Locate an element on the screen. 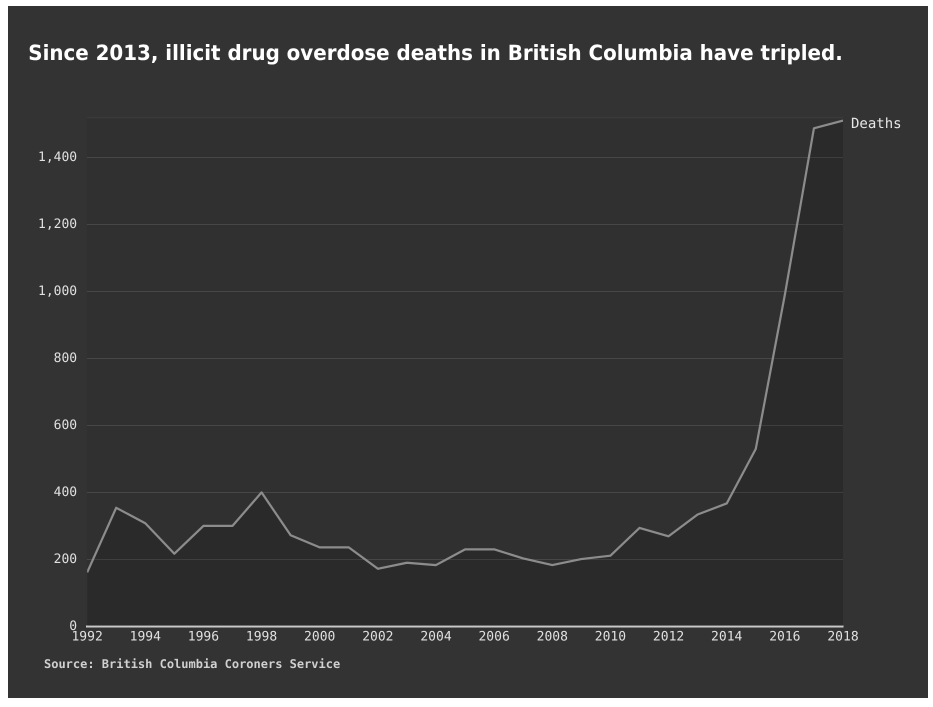 The width and height of the screenshot is (933, 707). x-tick-label: 2002 is located at coordinates (378, 637).